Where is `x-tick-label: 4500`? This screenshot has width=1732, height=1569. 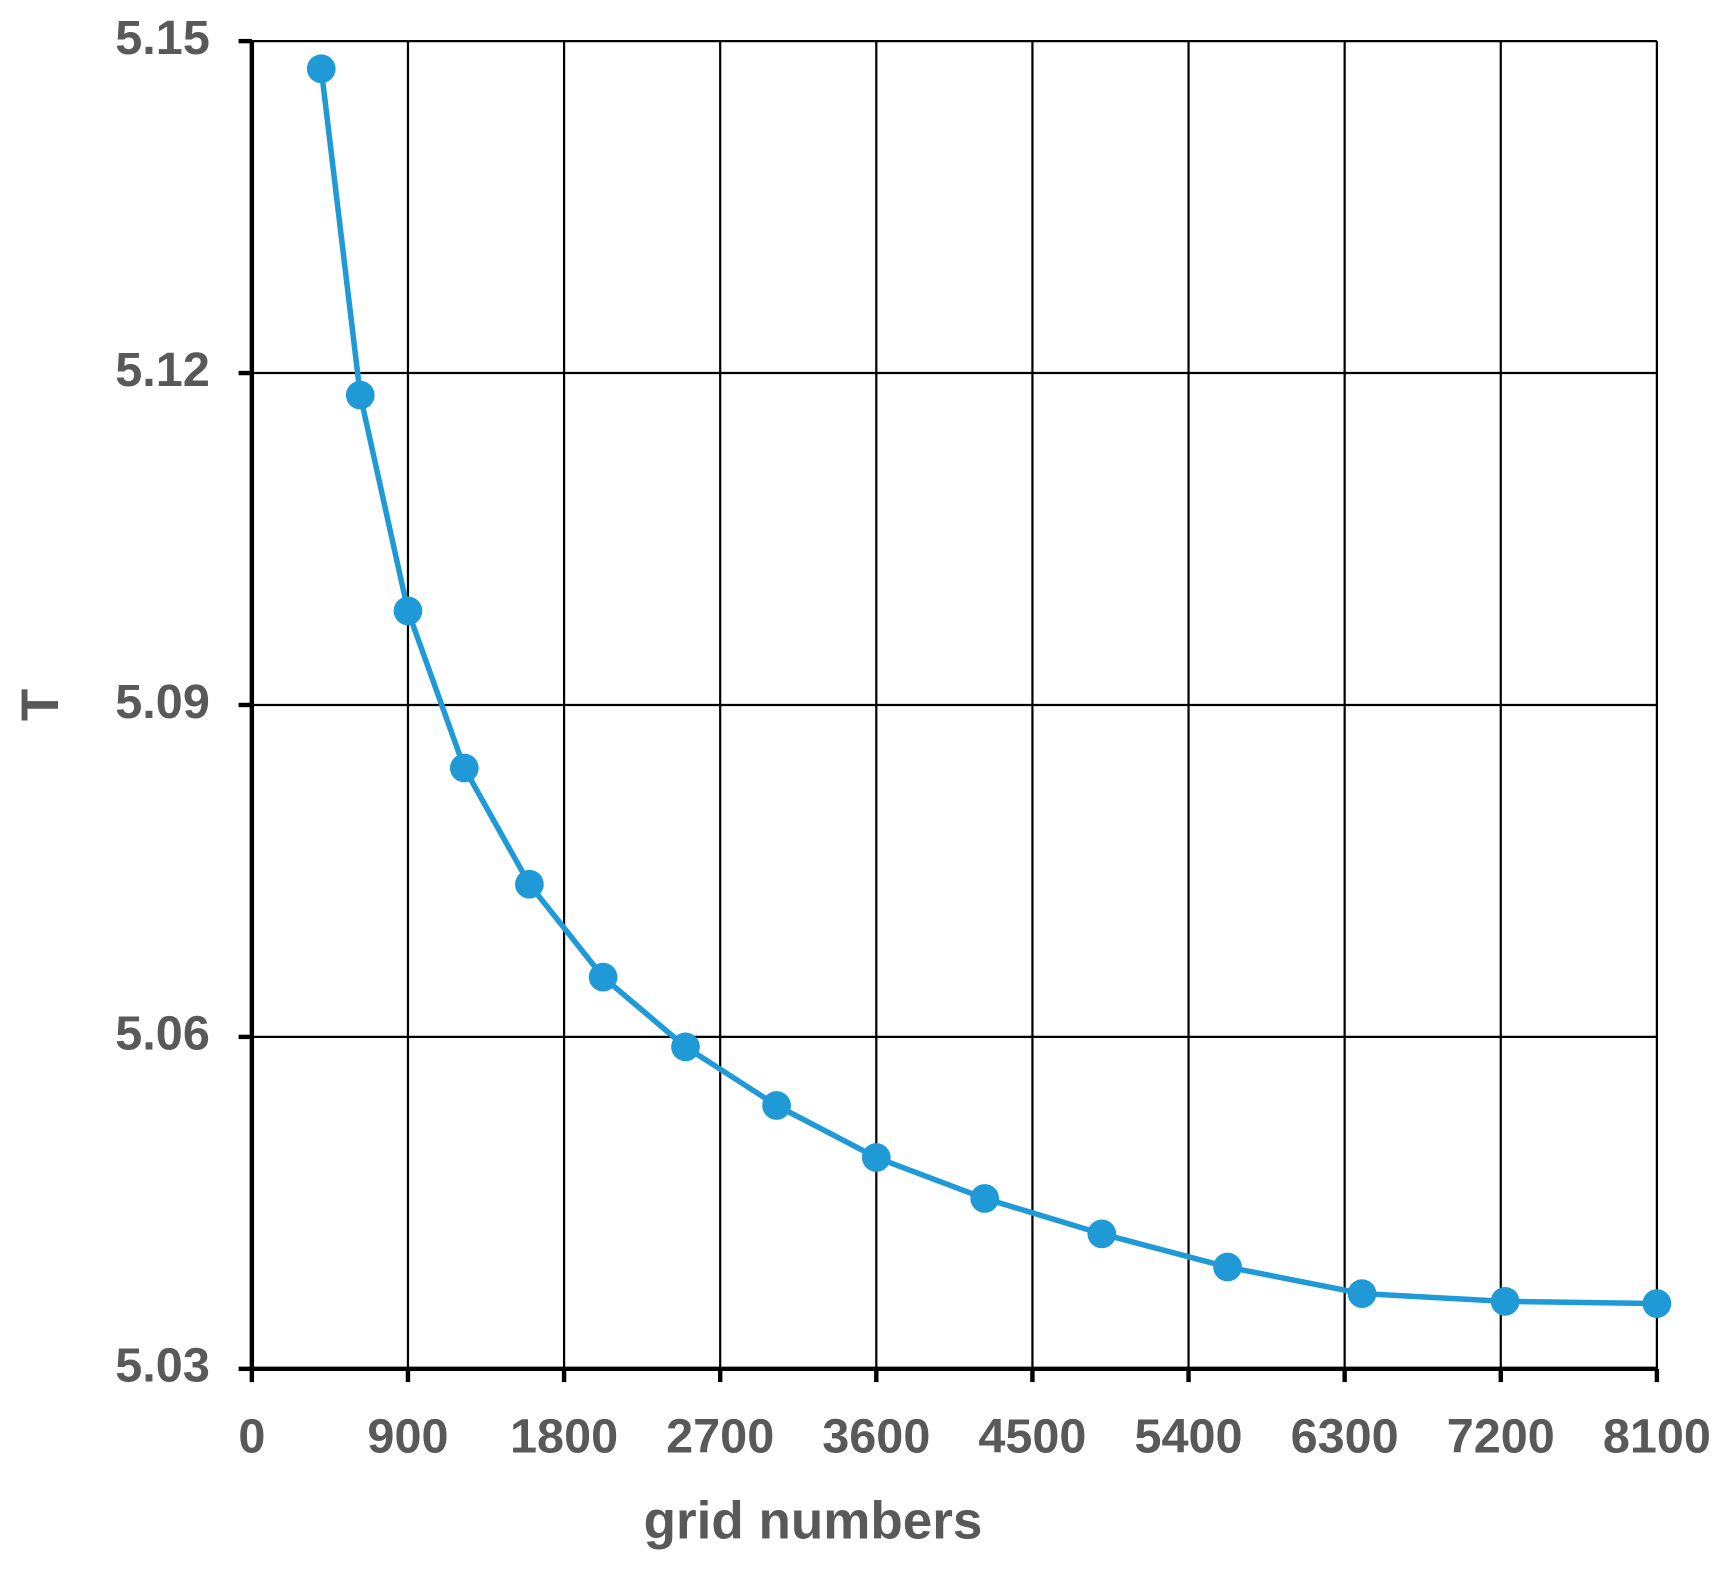
x-tick-label: 4500 is located at coordinates (1032, 1436).